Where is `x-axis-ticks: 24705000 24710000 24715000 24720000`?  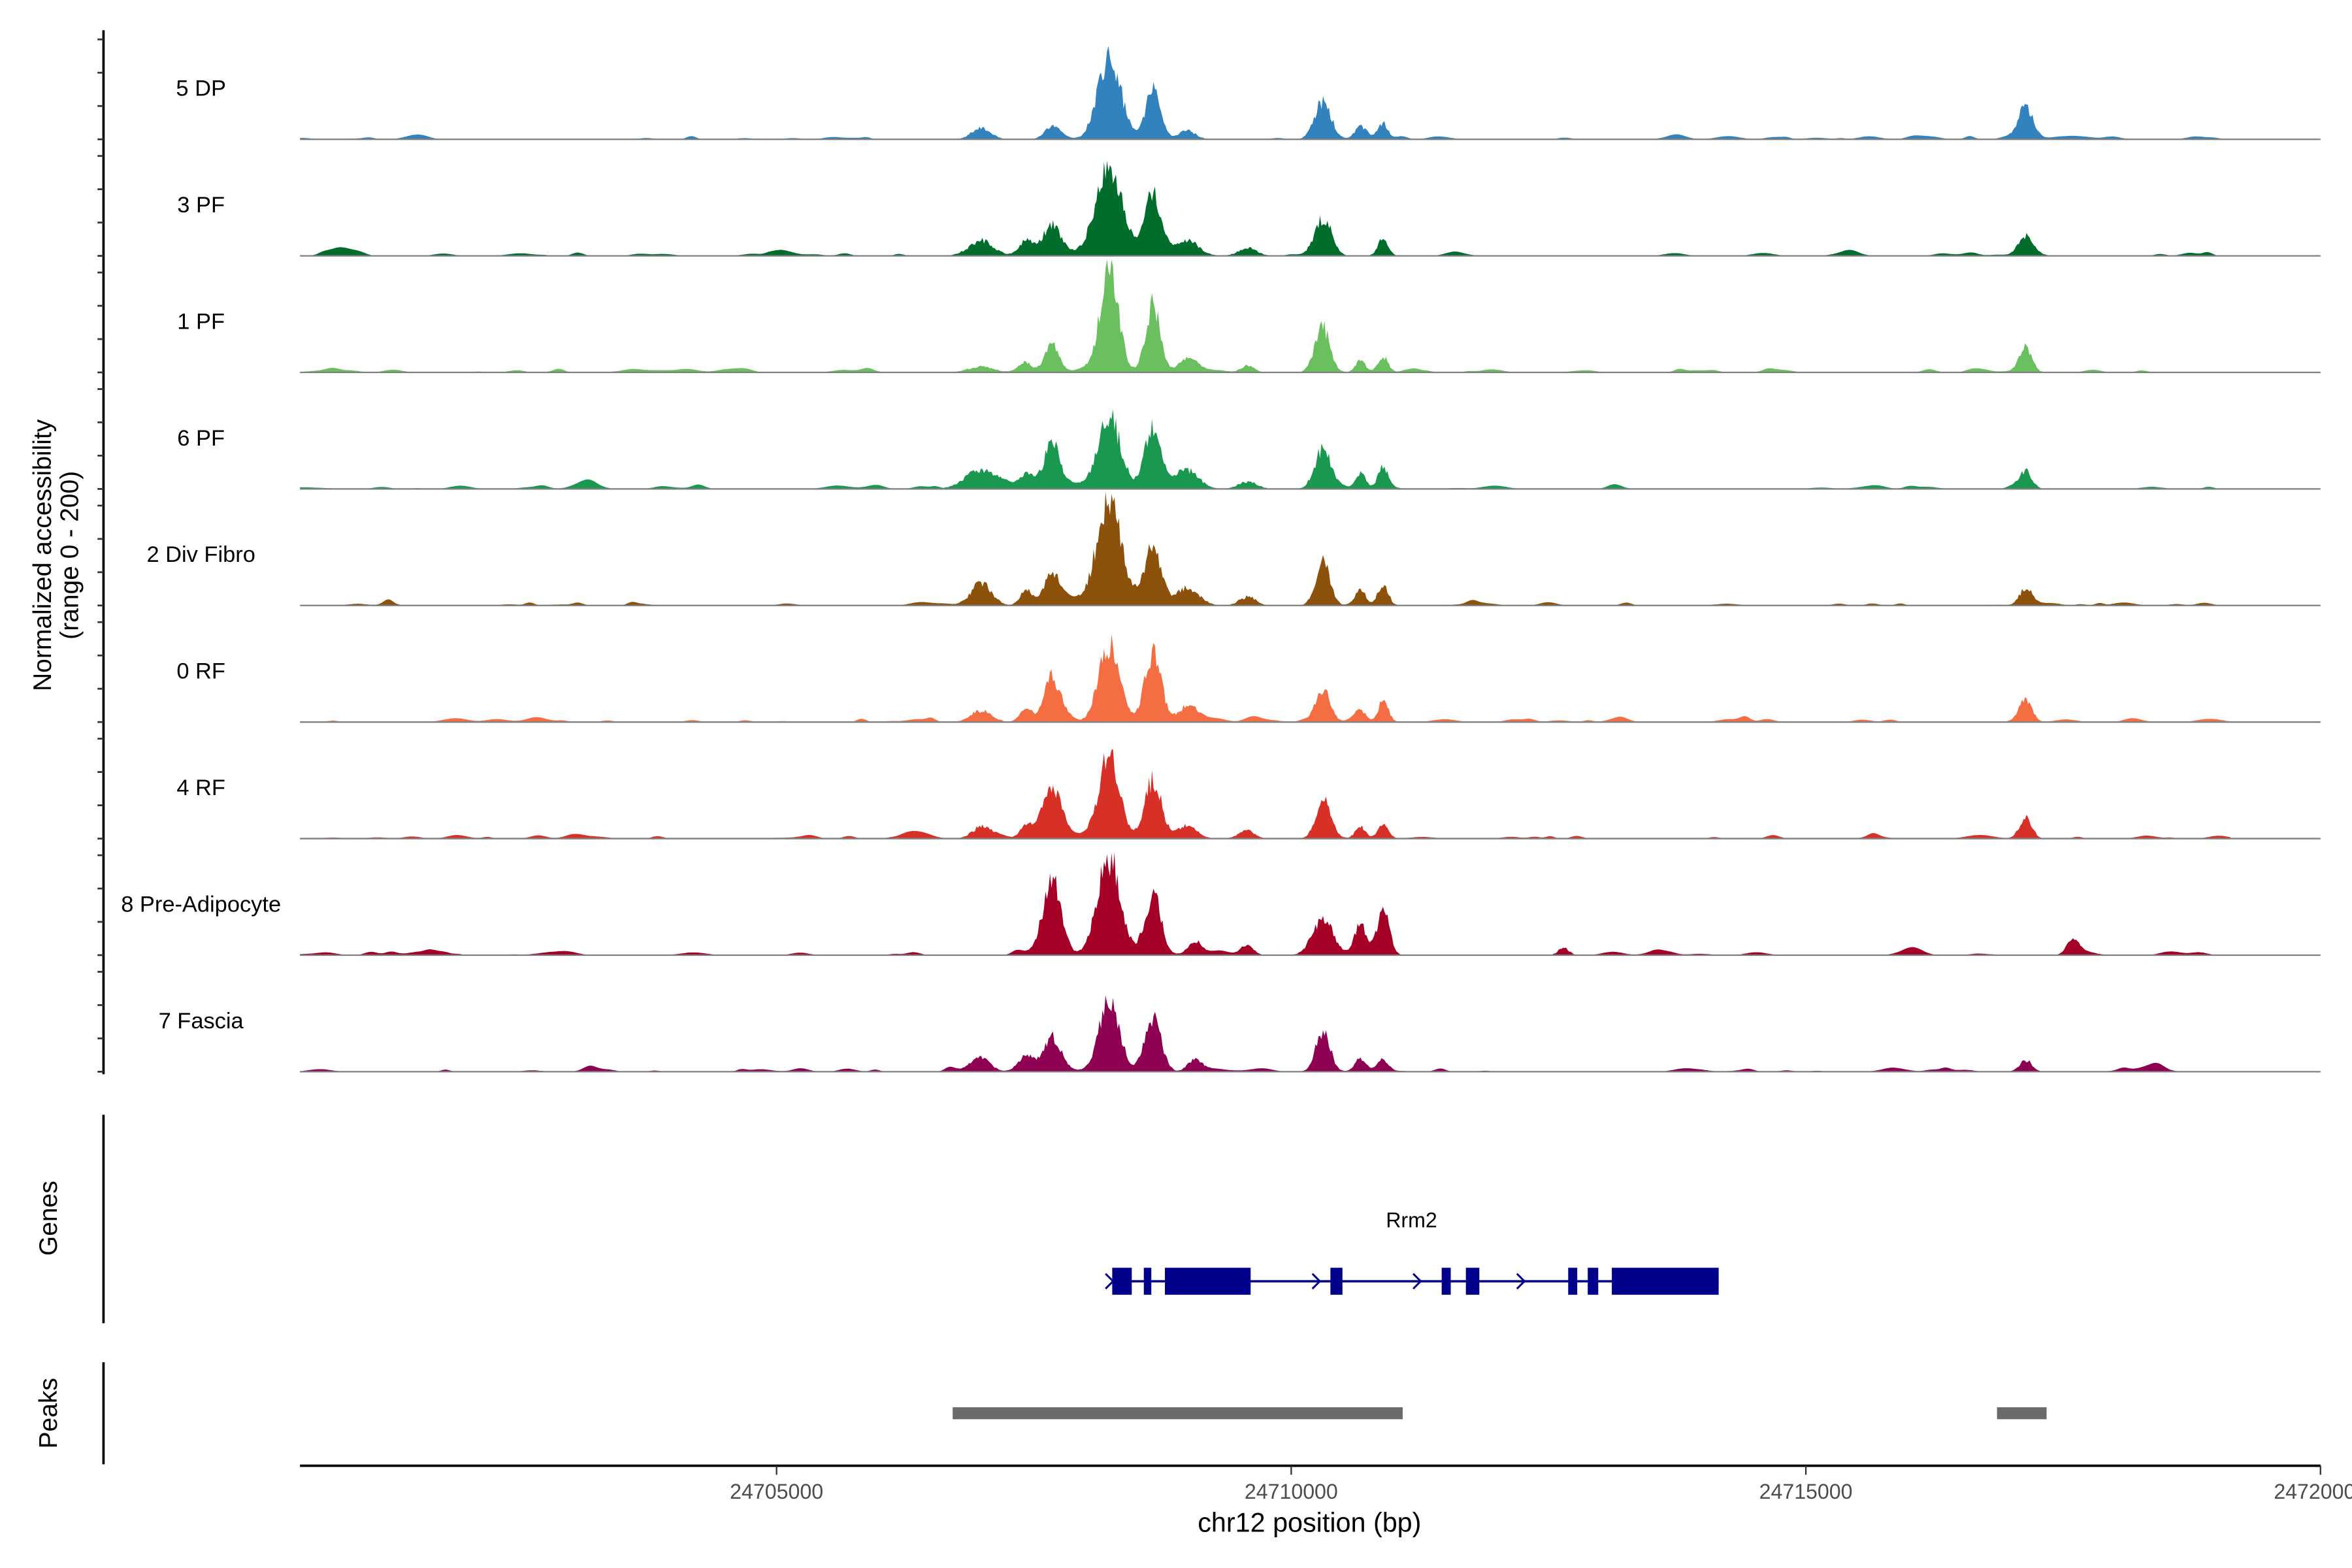
x-axis-ticks: 24705000 24710000 24715000 24720000 is located at coordinates (1541, 1484).